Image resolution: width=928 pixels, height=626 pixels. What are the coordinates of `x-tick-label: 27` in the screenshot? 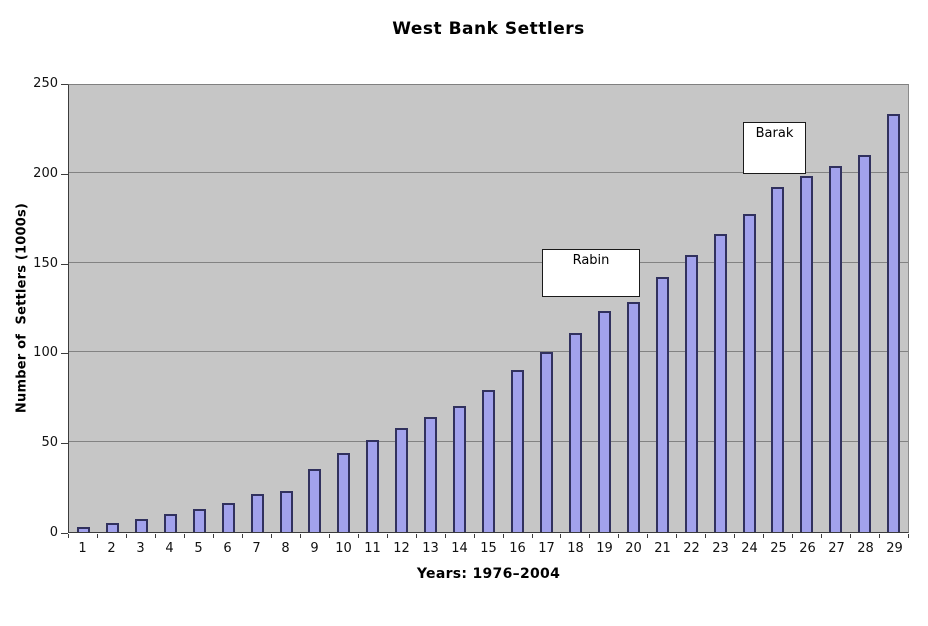 It's located at (836, 548).